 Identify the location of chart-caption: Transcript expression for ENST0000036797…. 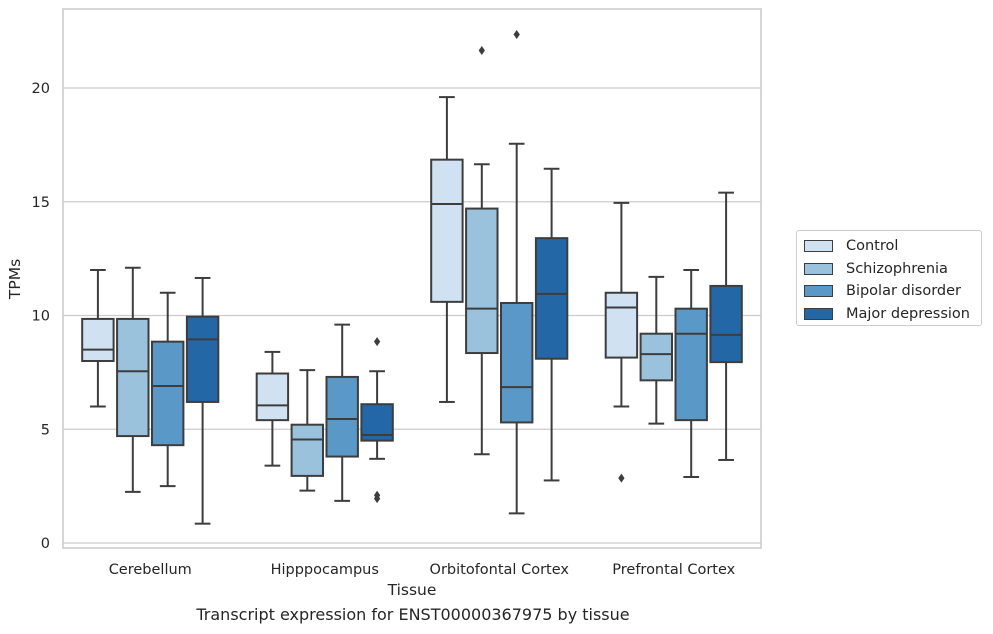
(413, 614).